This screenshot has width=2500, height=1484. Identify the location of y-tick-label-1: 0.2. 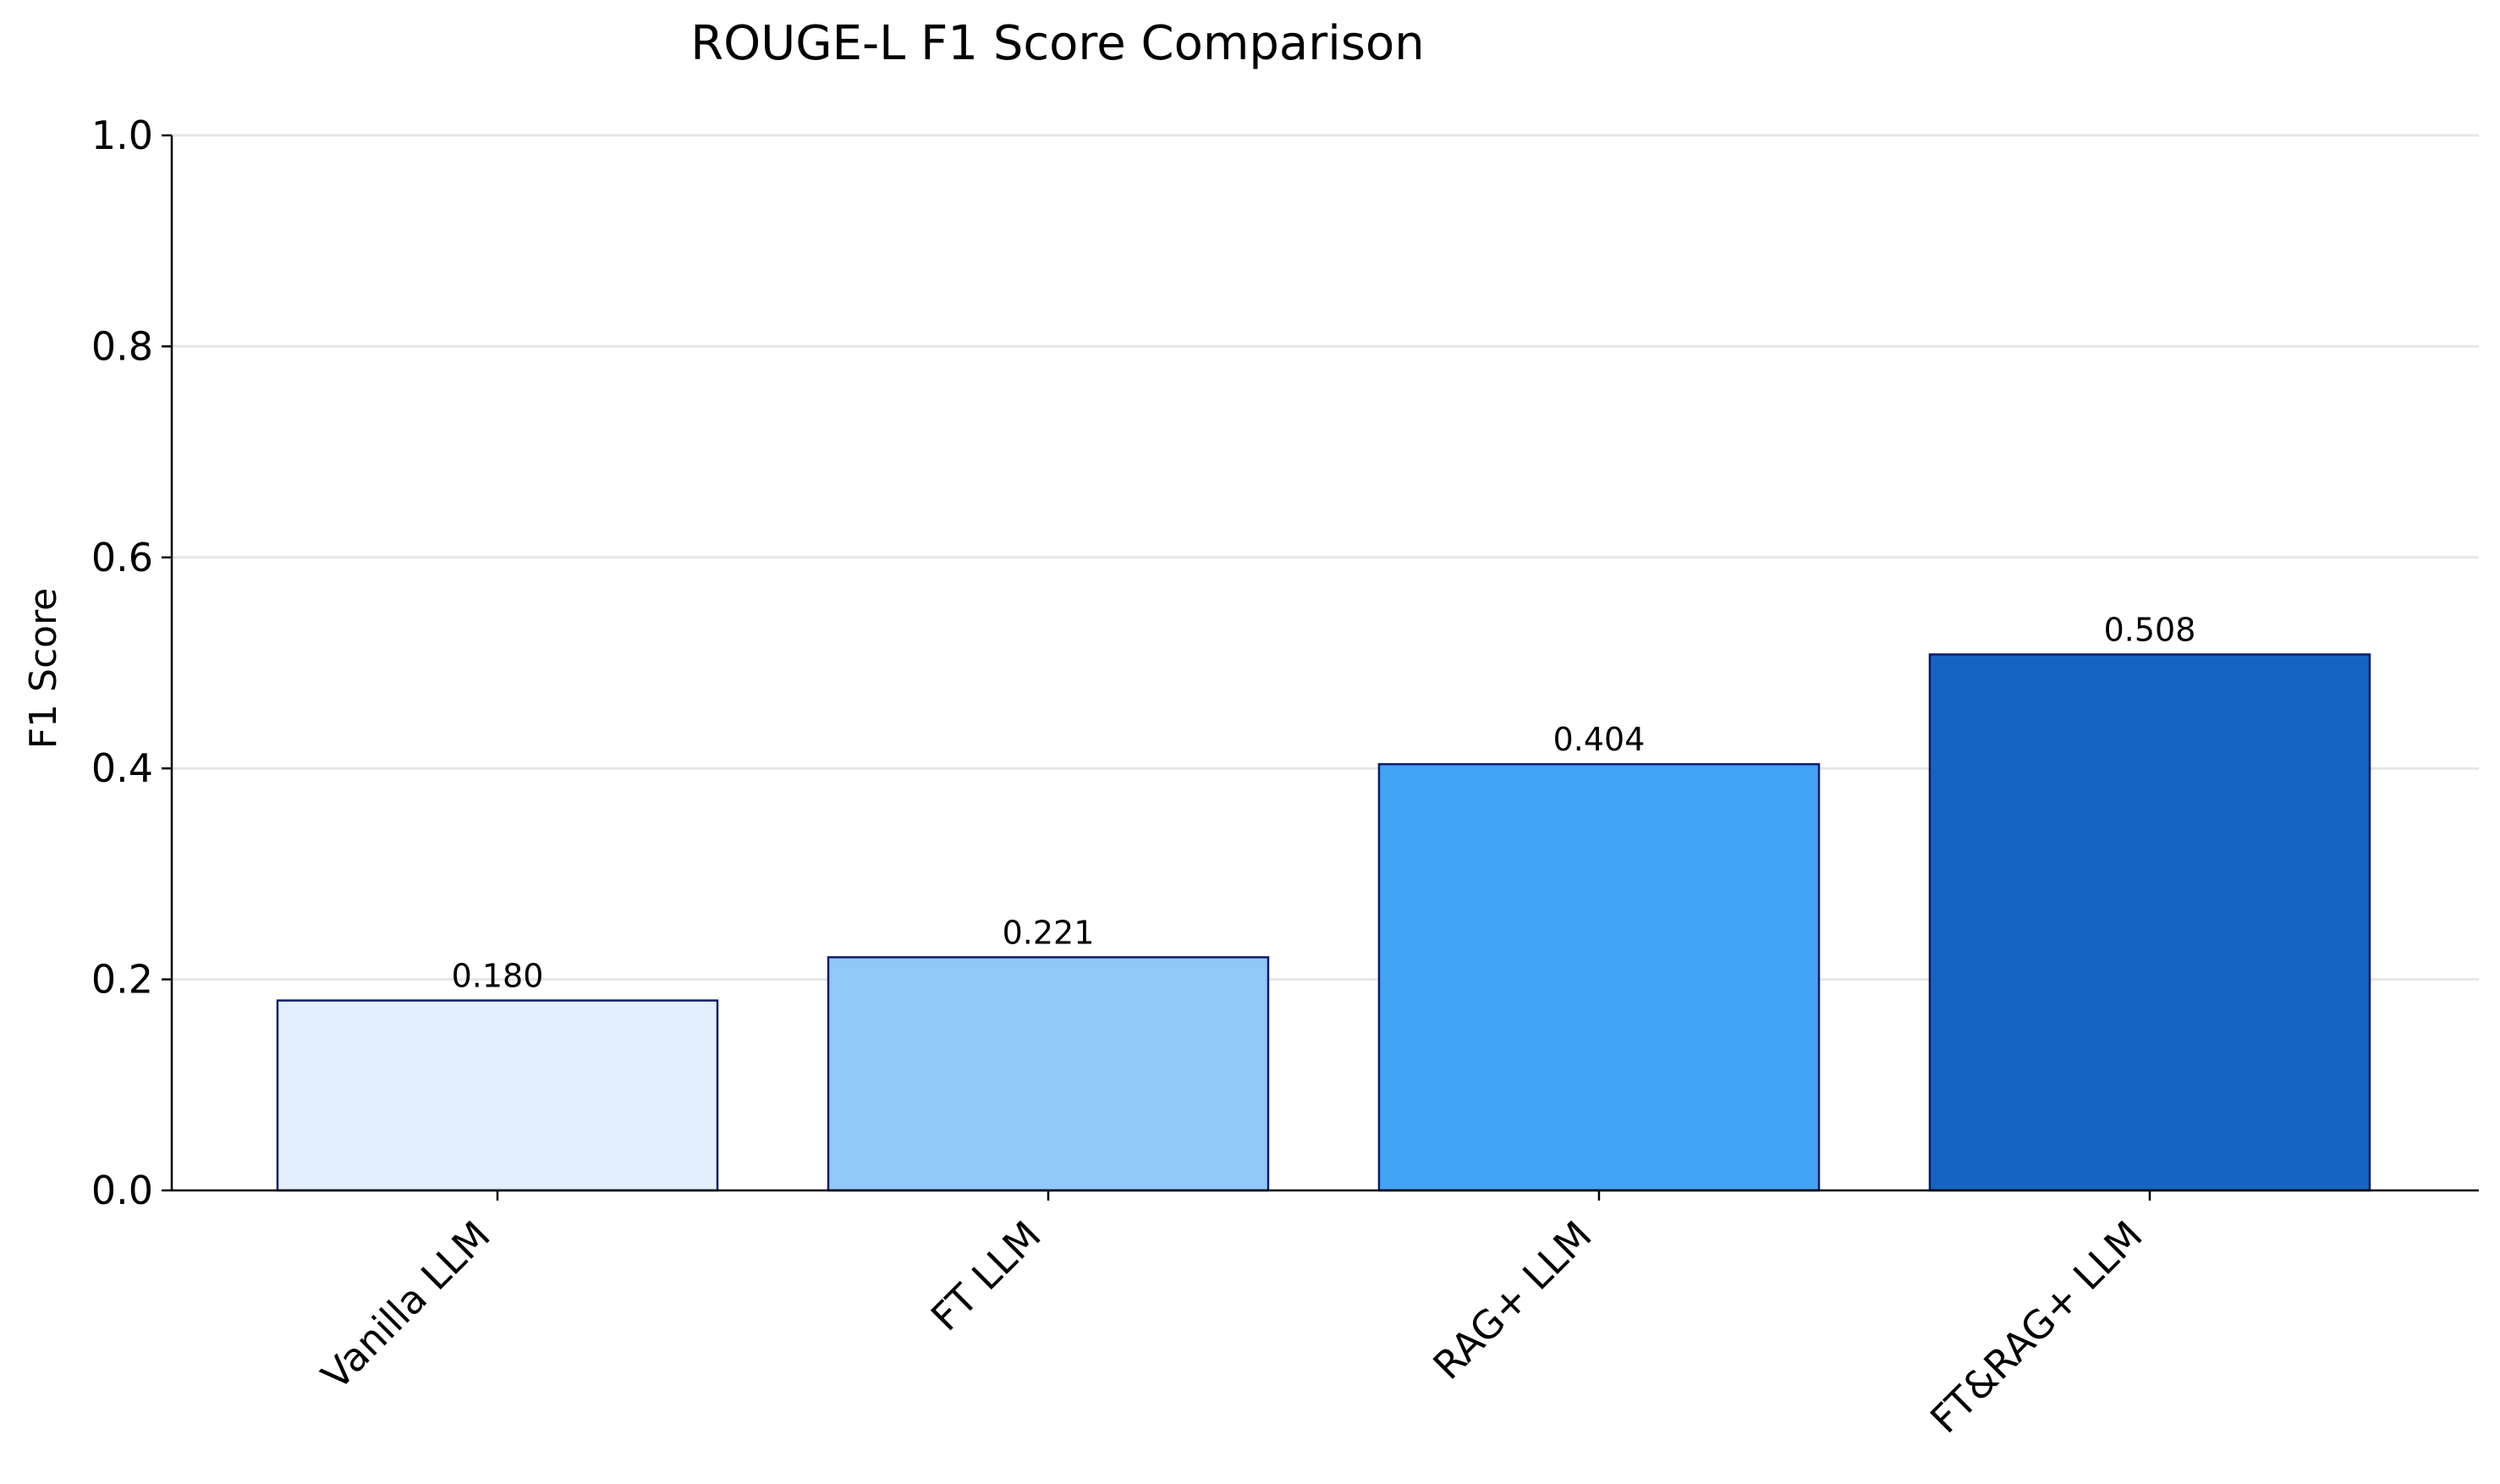
(122, 980).